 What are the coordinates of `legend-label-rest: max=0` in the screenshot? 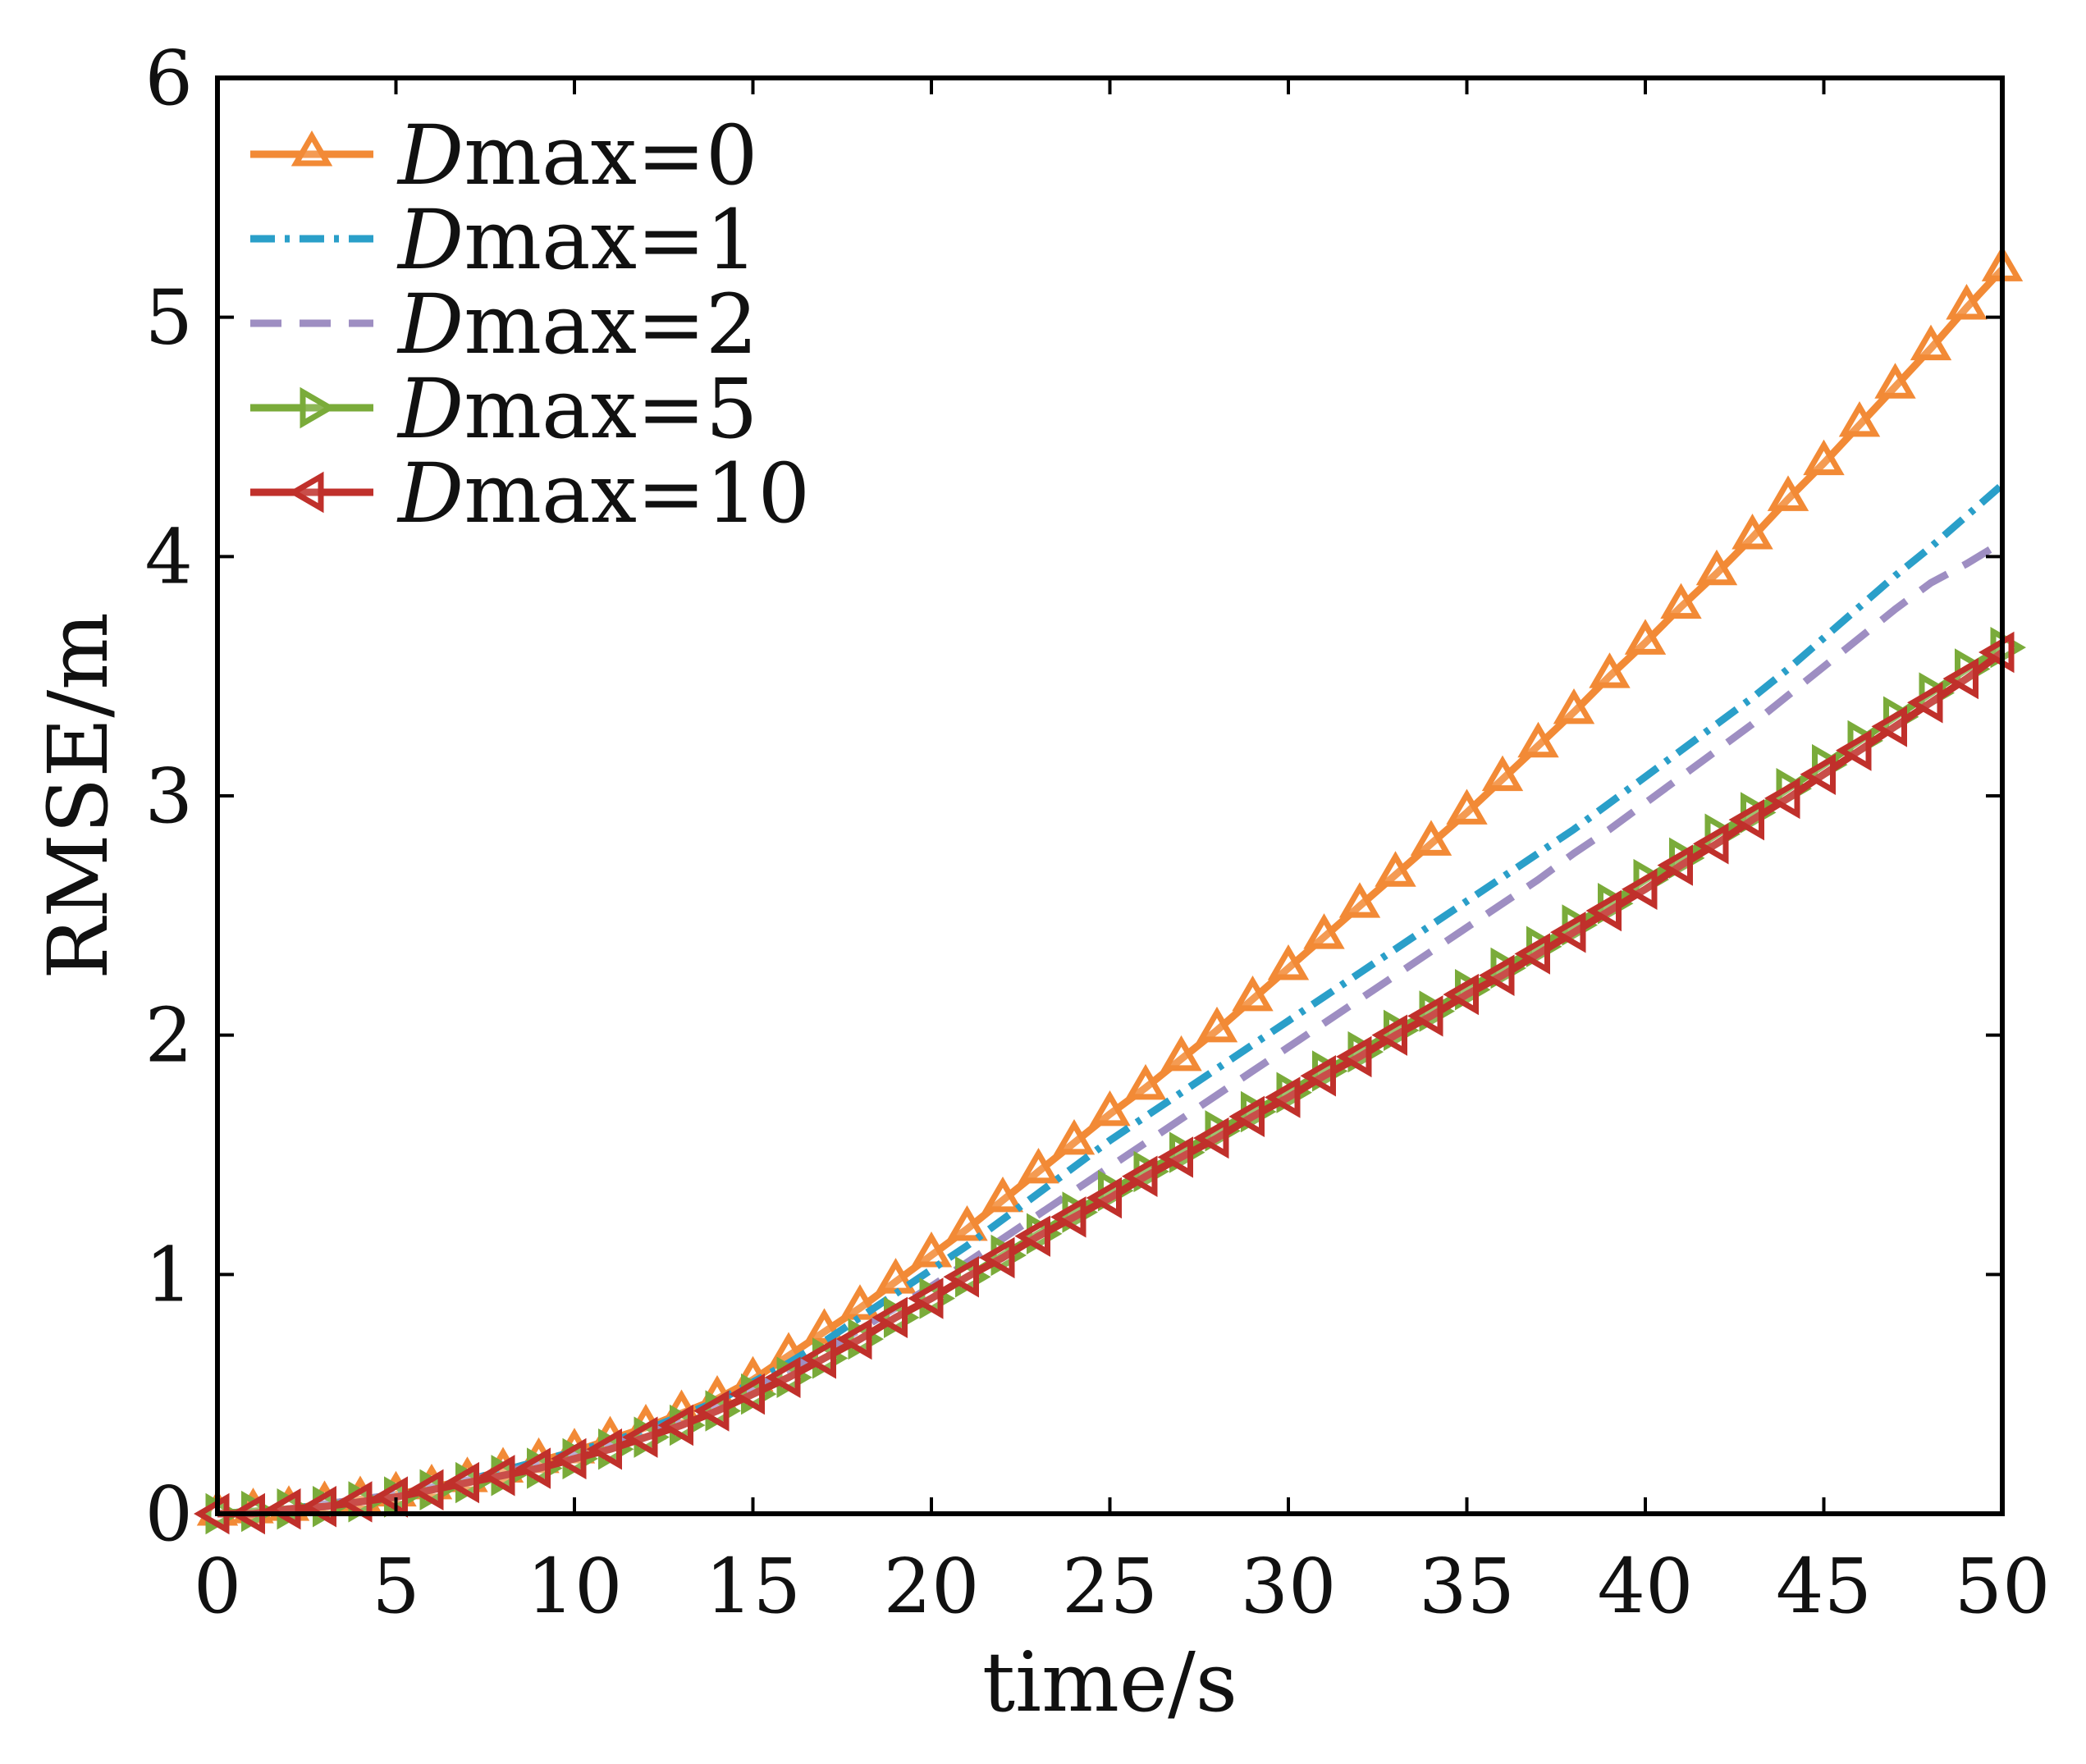 It's located at (610, 155).